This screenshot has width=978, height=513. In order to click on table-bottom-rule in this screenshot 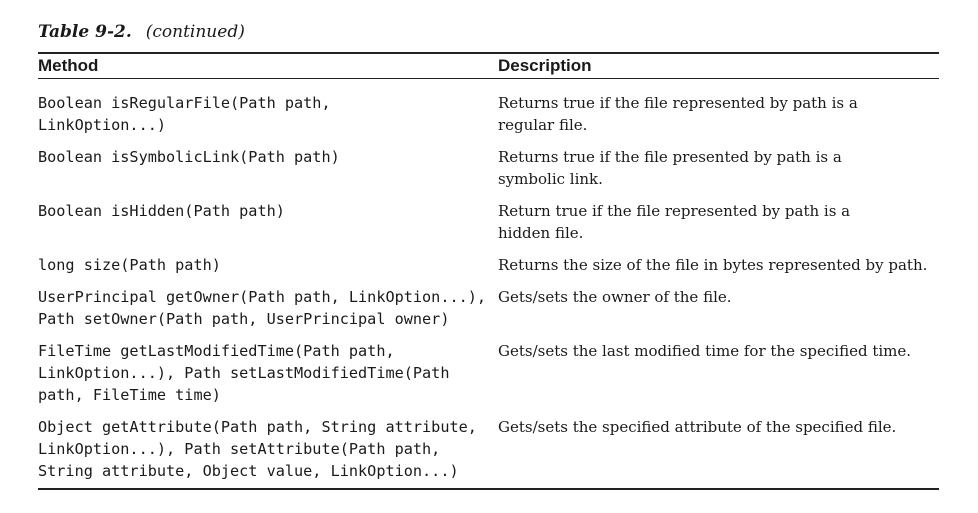, I will do `click(488, 489)`.